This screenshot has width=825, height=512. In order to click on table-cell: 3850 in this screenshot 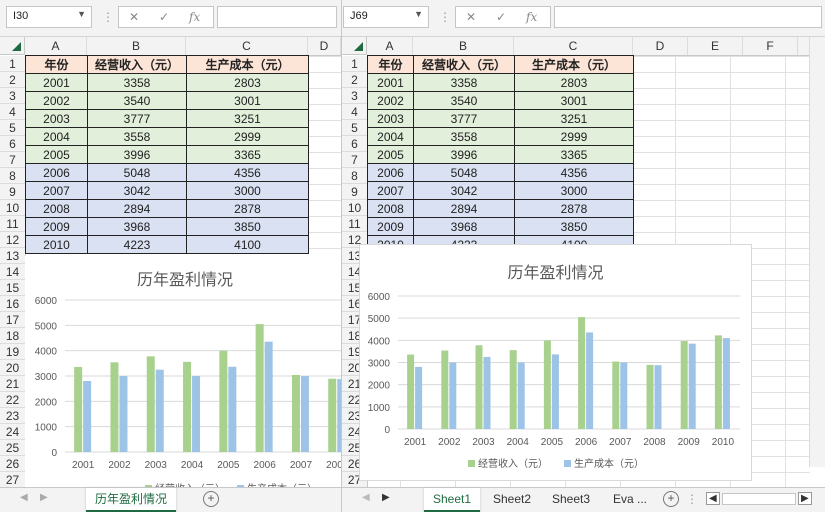, I will do `click(574, 226)`.